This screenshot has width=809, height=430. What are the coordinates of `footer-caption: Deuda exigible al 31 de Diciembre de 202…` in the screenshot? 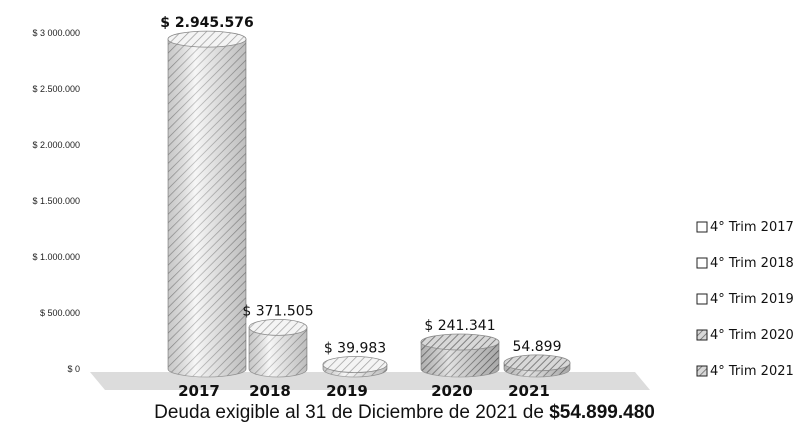 It's located at (404, 413).